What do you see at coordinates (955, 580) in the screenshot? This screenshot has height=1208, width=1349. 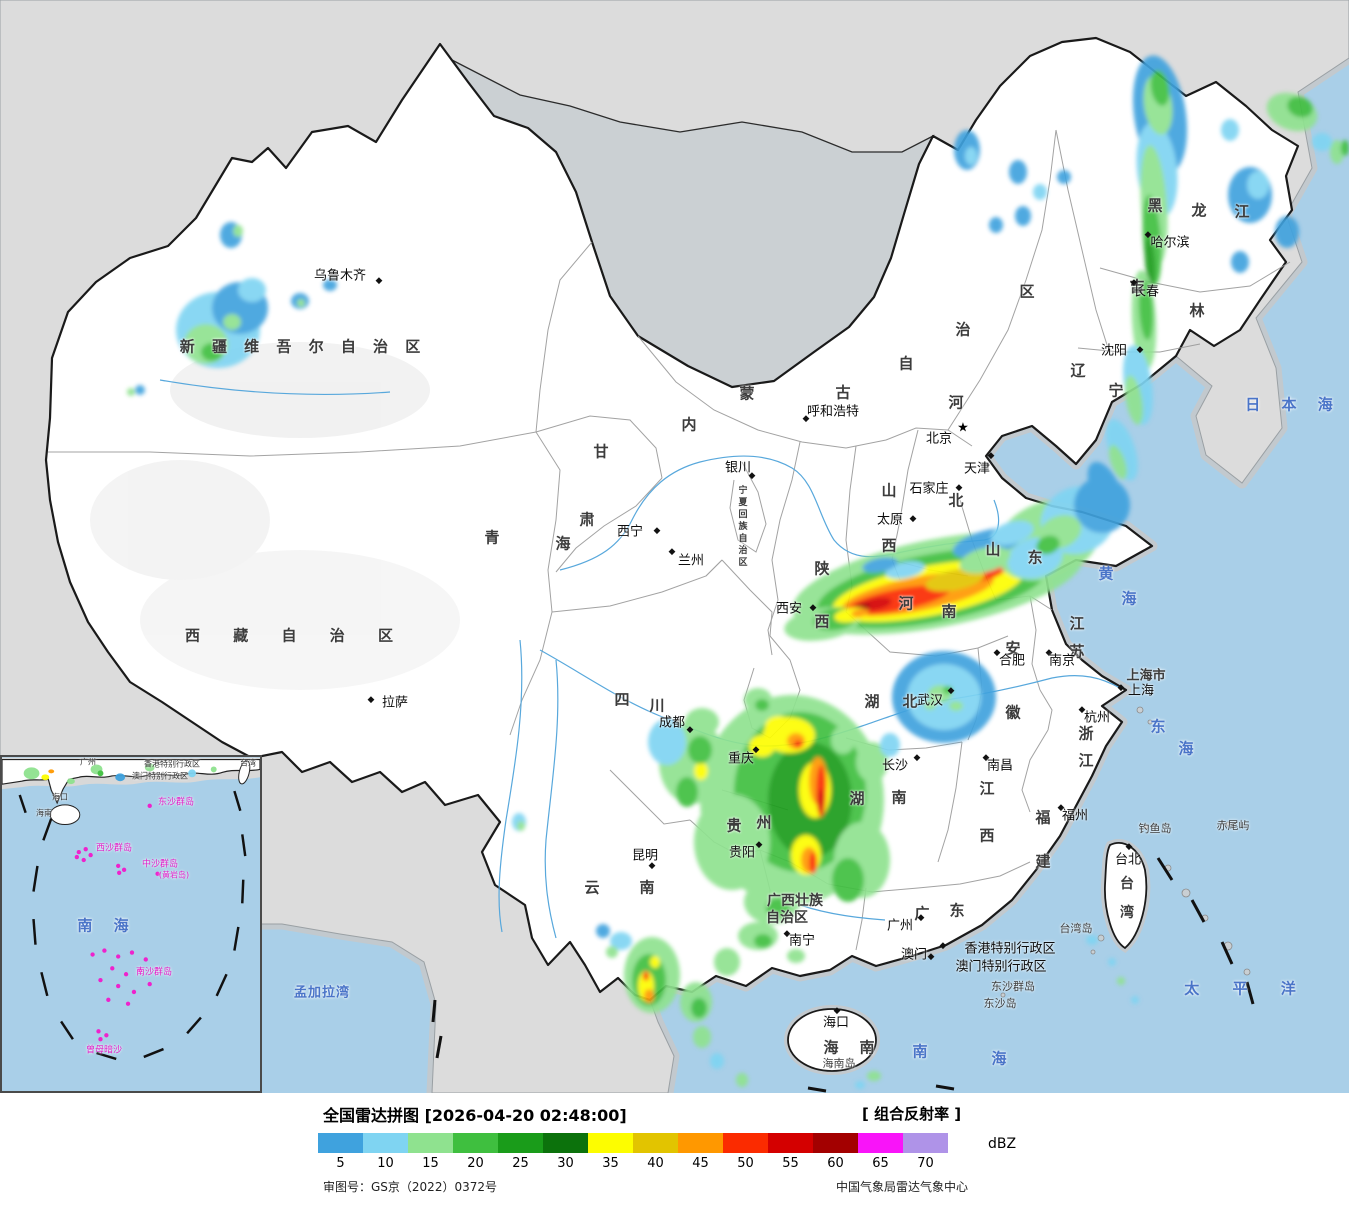 I see `radar-echo-40dbz` at bounding box center [955, 580].